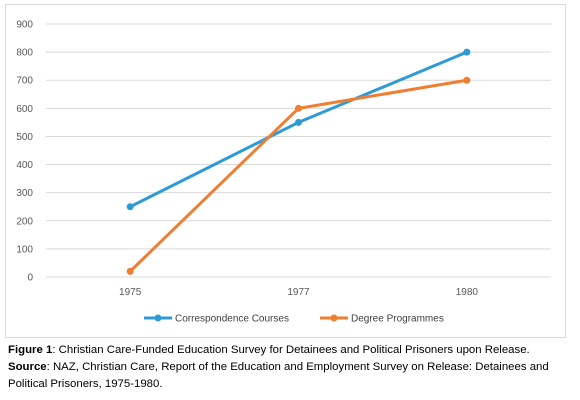 The width and height of the screenshot is (580, 400). I want to click on figure-label: Figure 1, so click(30, 350).